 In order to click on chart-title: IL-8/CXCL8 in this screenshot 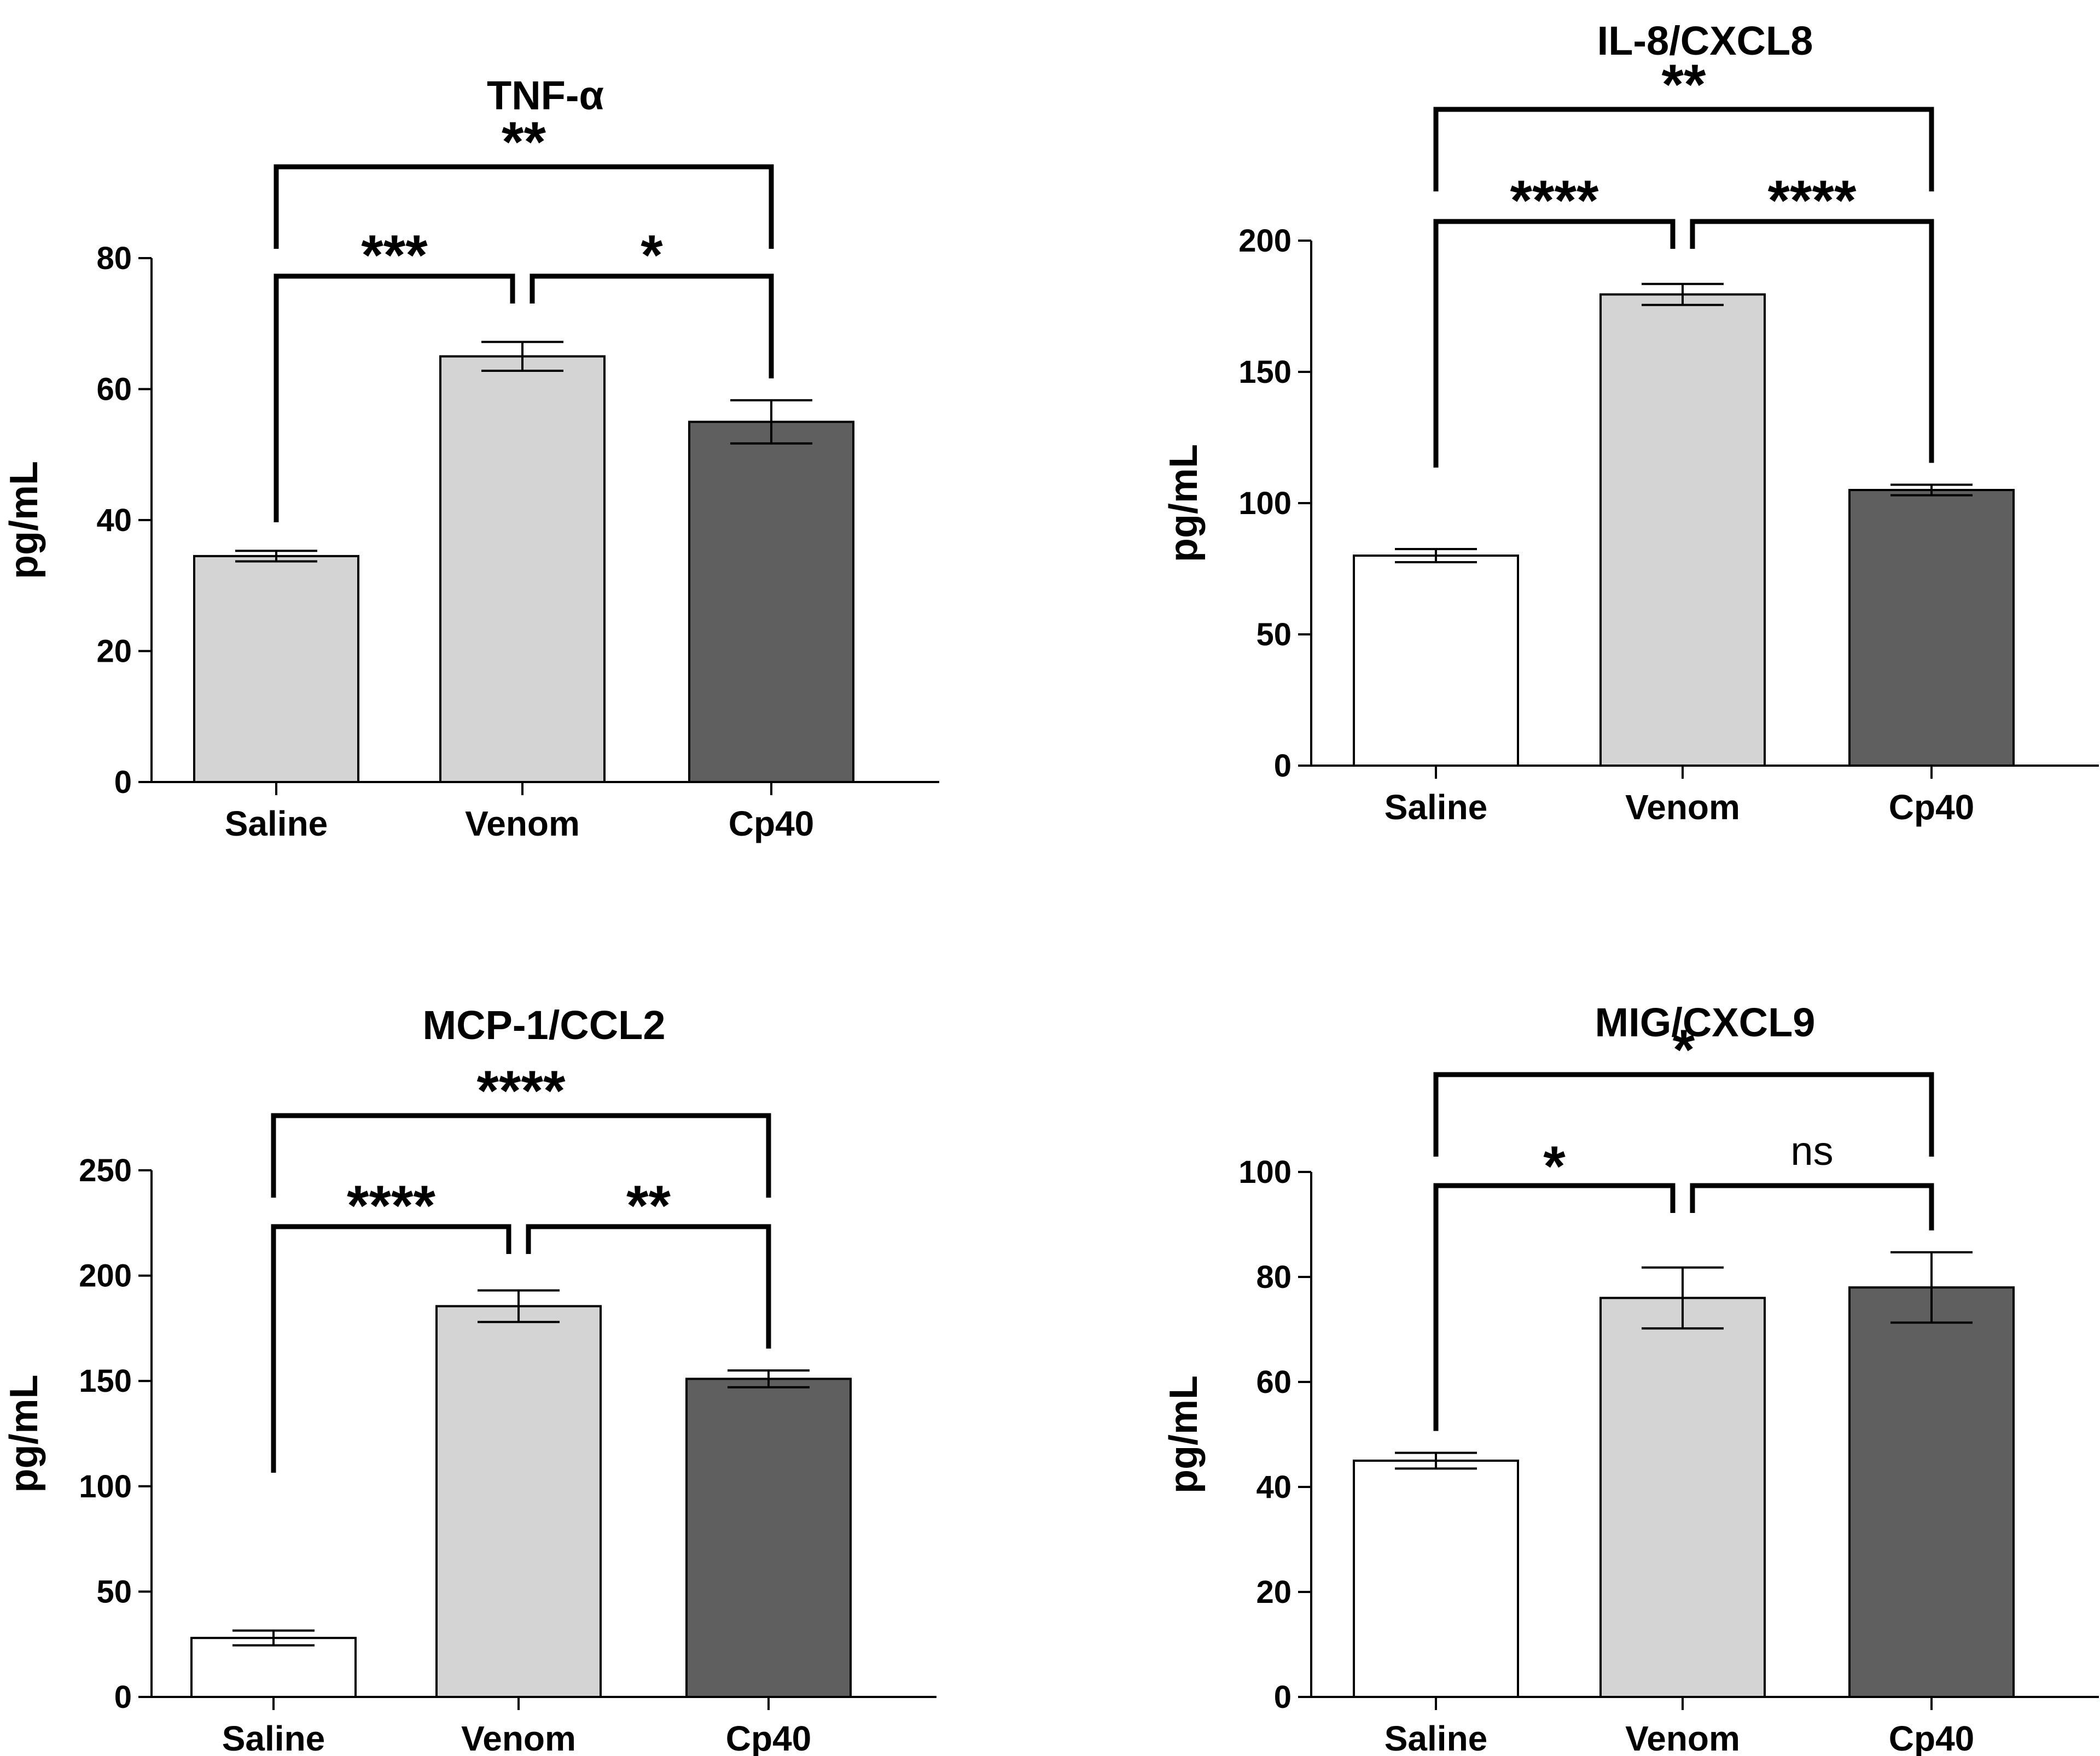, I will do `click(1705, 40)`.